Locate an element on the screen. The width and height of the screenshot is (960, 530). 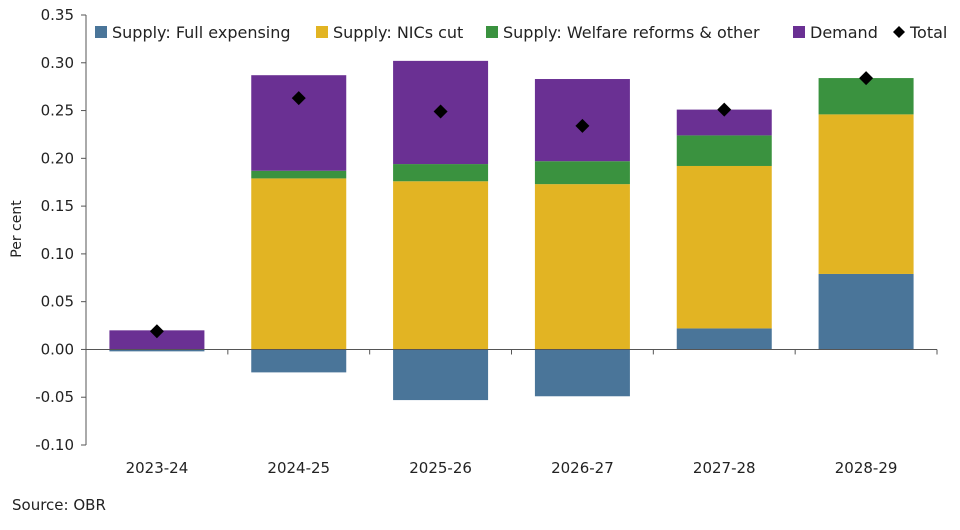
x-tick-label: 2023-24 is located at coordinates (157, 468).